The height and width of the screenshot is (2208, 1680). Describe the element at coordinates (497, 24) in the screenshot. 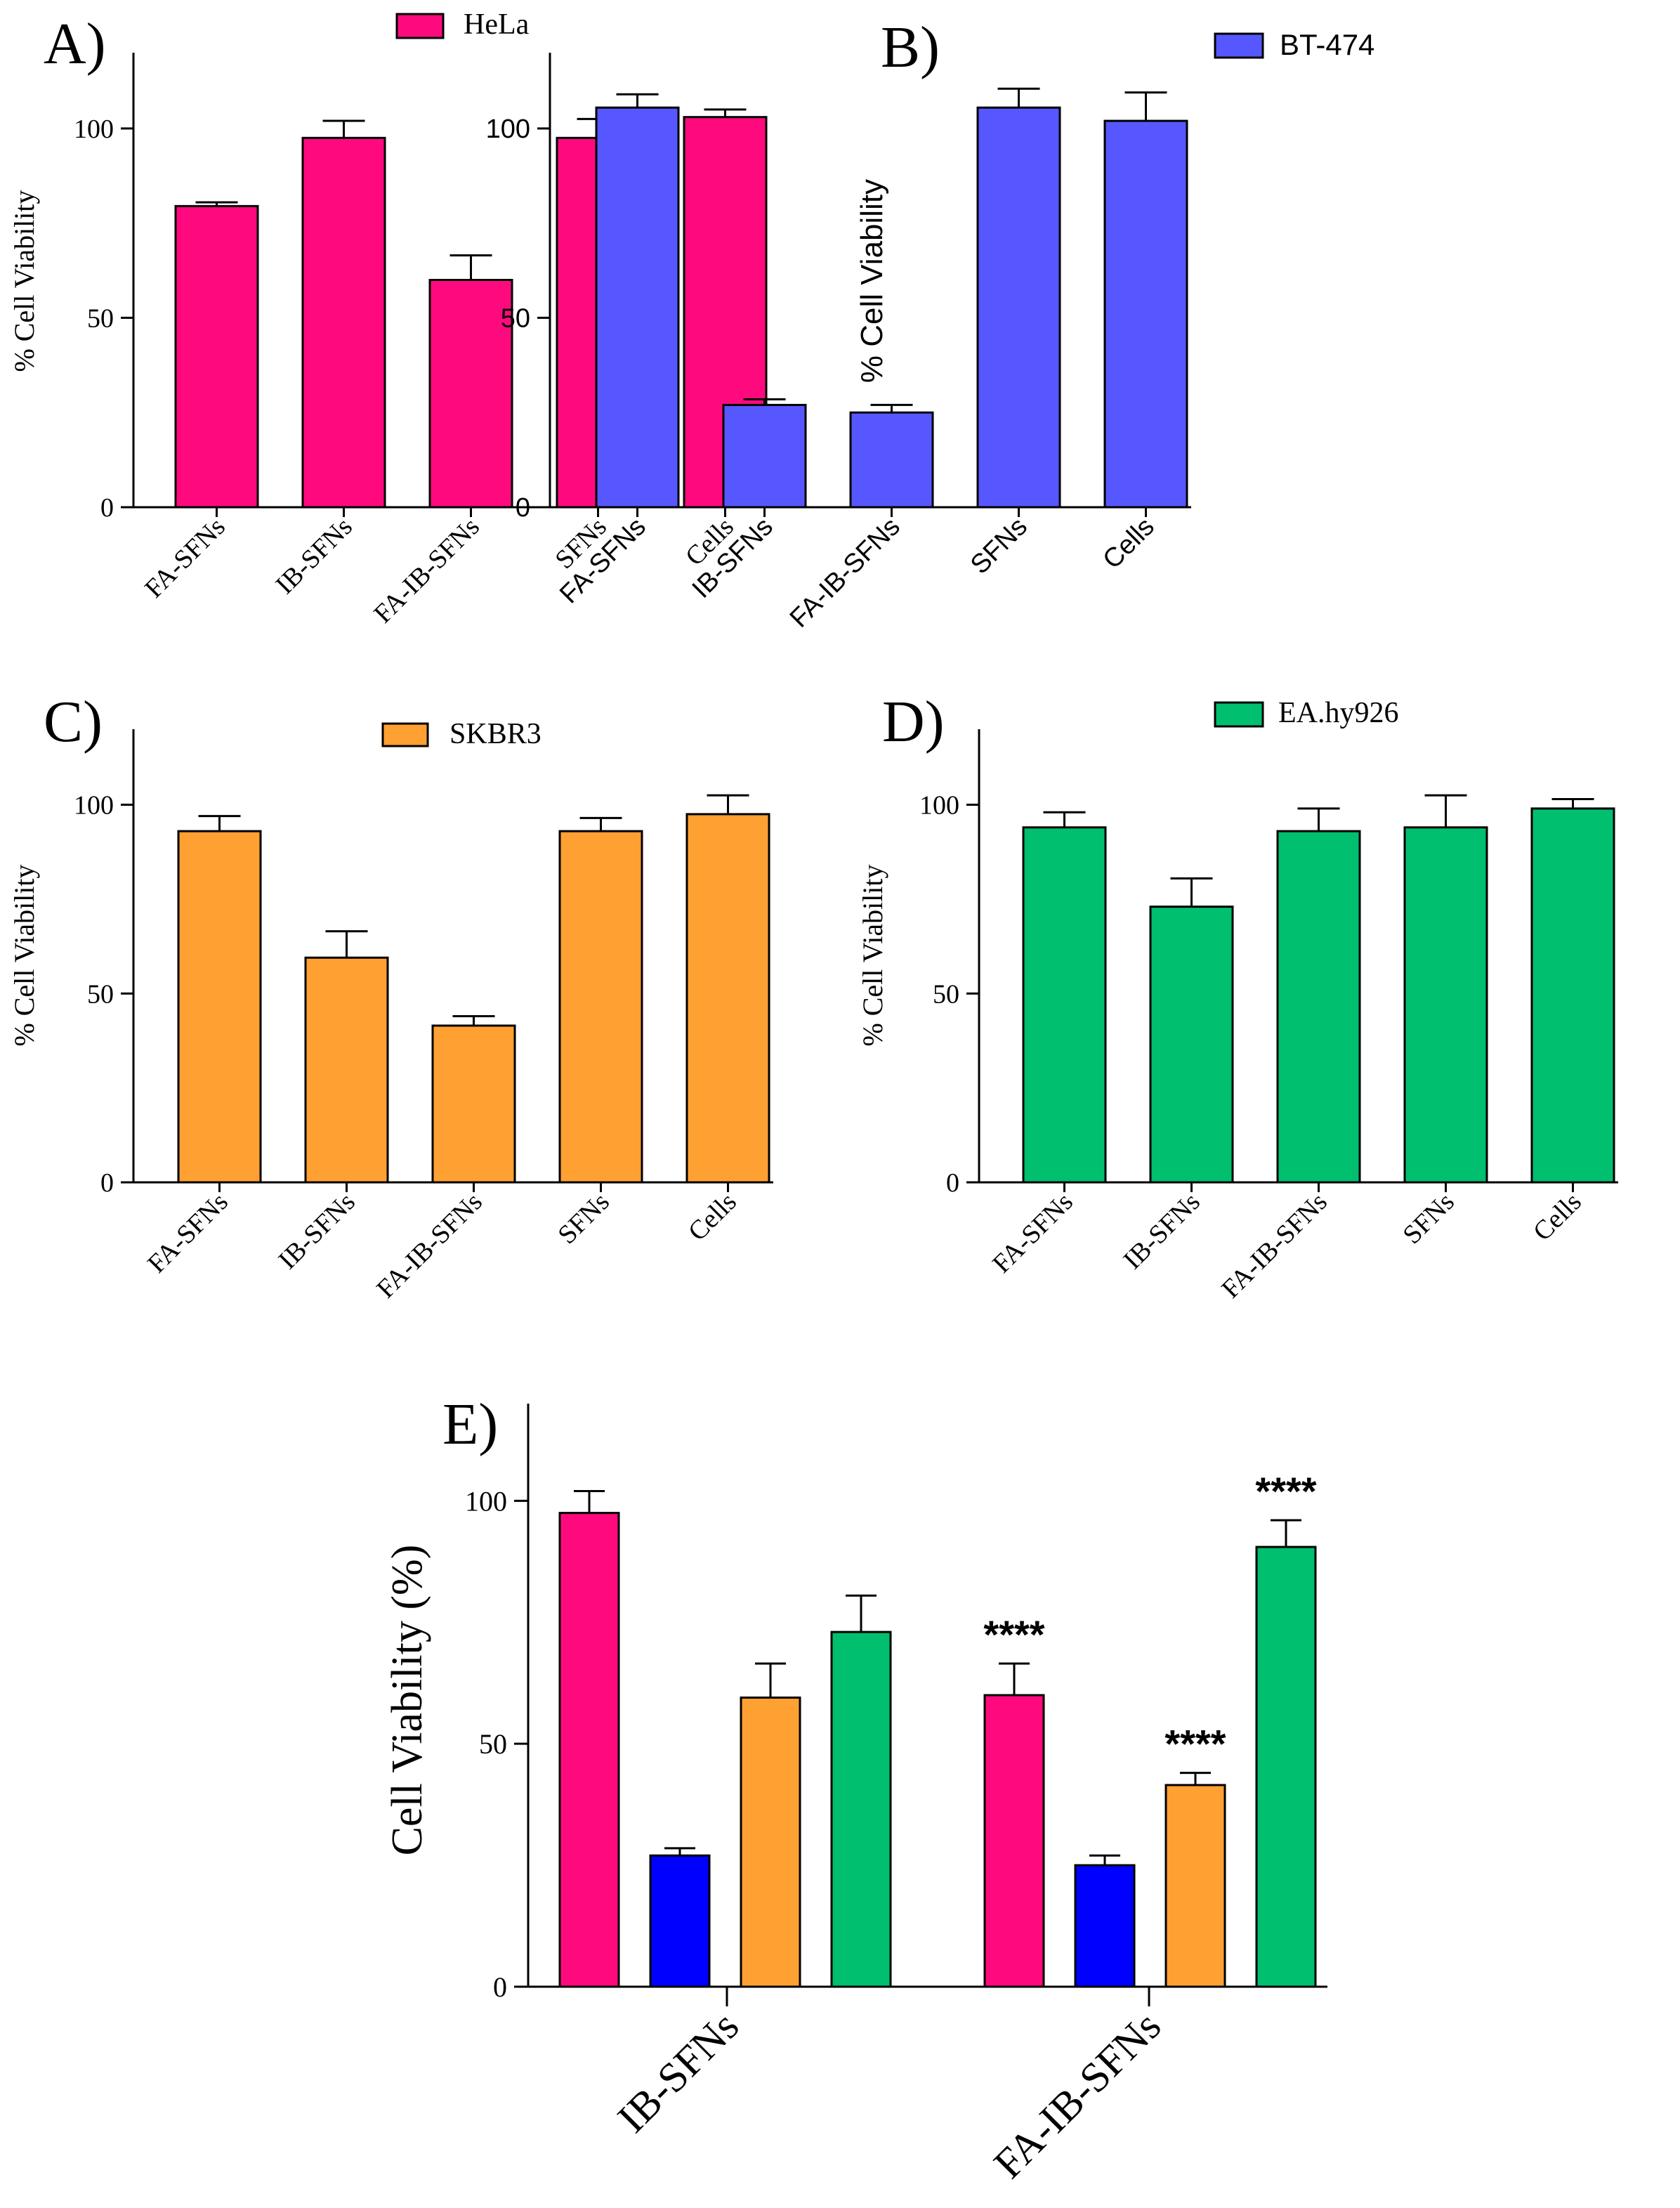

I see `legend-label: HeLa` at that location.